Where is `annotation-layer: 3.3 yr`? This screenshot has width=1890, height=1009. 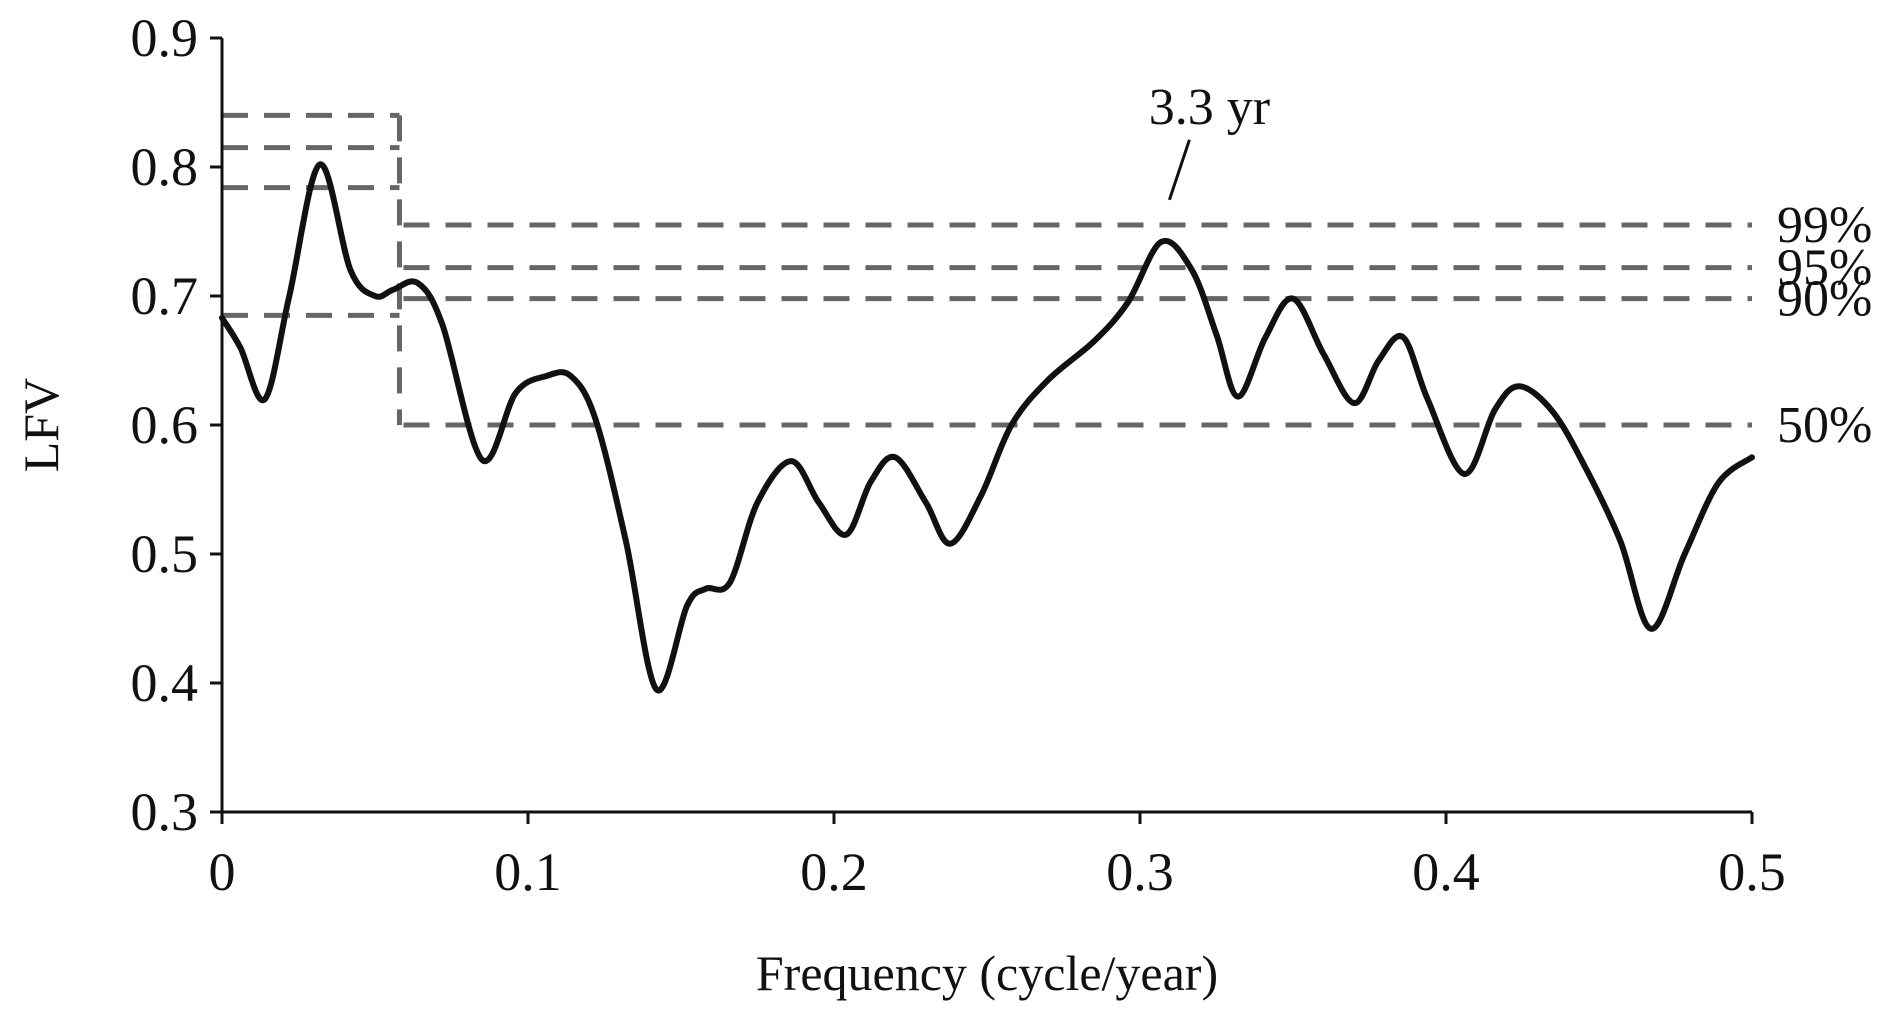
annotation-layer: 3.3 yr is located at coordinates (1209, 140).